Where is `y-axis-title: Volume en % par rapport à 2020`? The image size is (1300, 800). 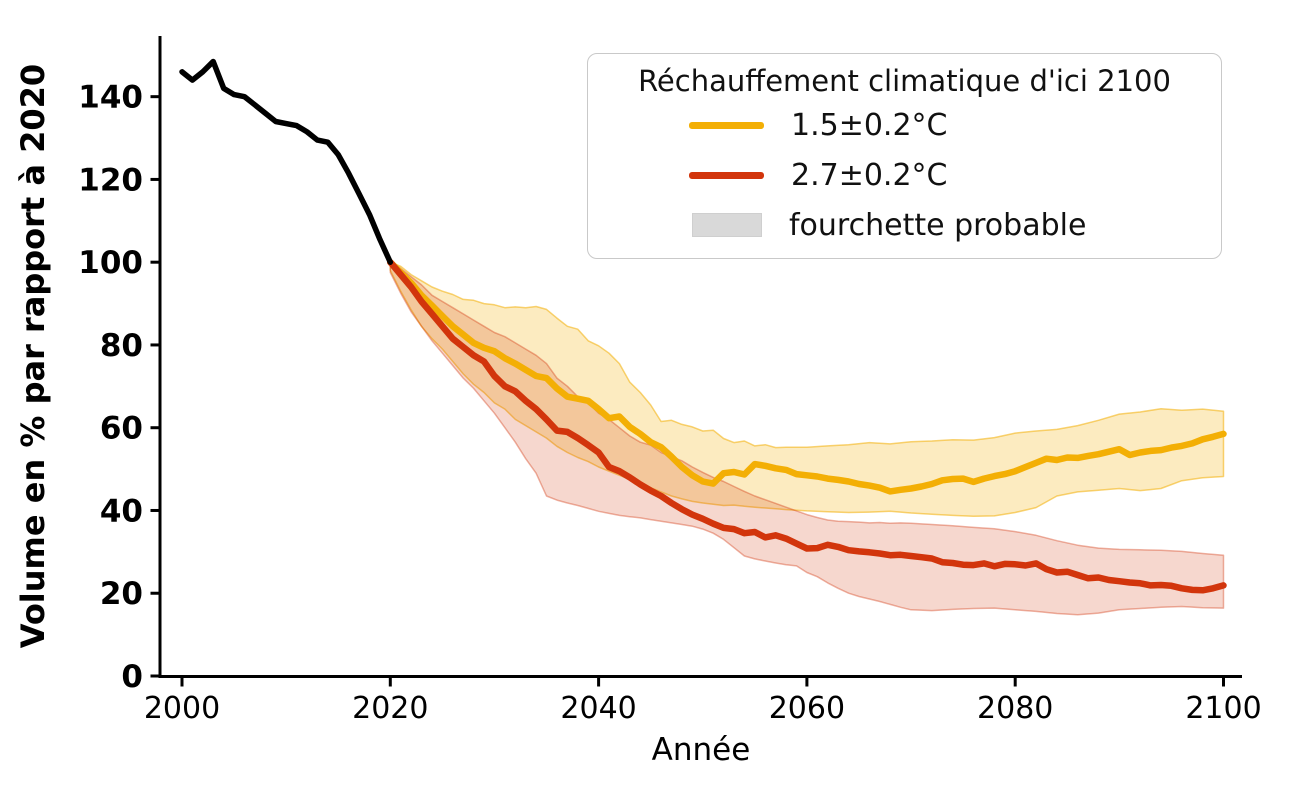
y-axis-title: Volume en % par rapport à 2020 is located at coordinates (33, 356).